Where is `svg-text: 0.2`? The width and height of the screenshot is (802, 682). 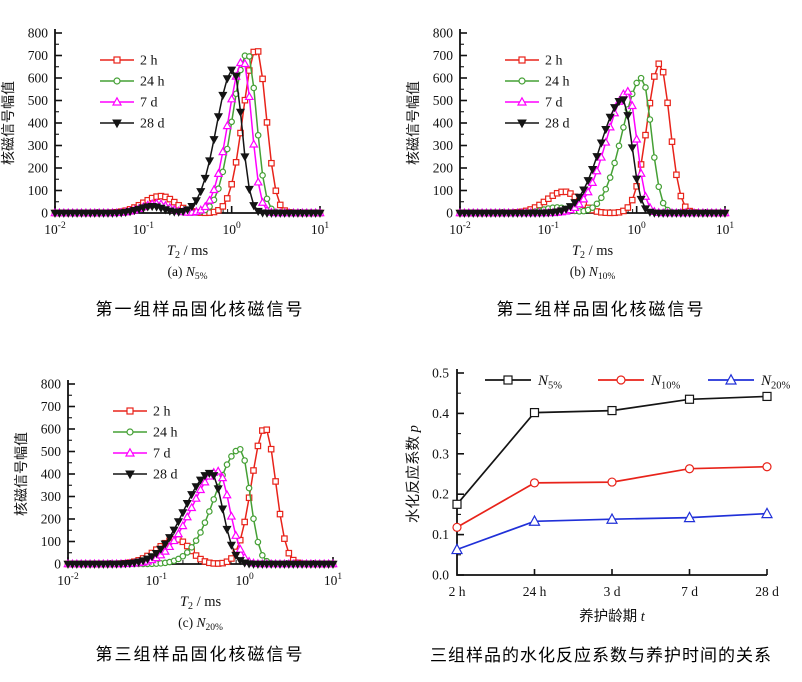 svg-text: 0.2 is located at coordinates (440, 494).